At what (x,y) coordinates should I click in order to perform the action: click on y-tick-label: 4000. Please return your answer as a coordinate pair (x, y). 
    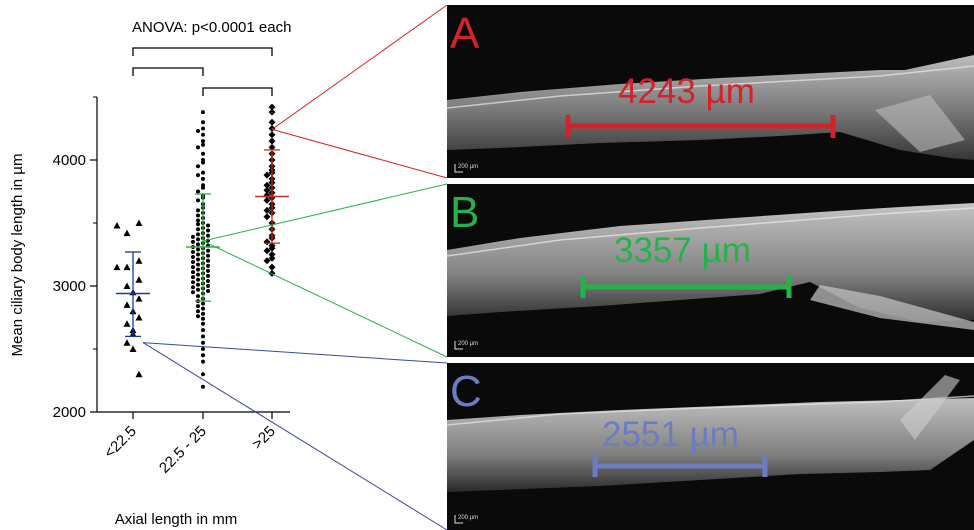
    Looking at the image, I should click on (69, 160).